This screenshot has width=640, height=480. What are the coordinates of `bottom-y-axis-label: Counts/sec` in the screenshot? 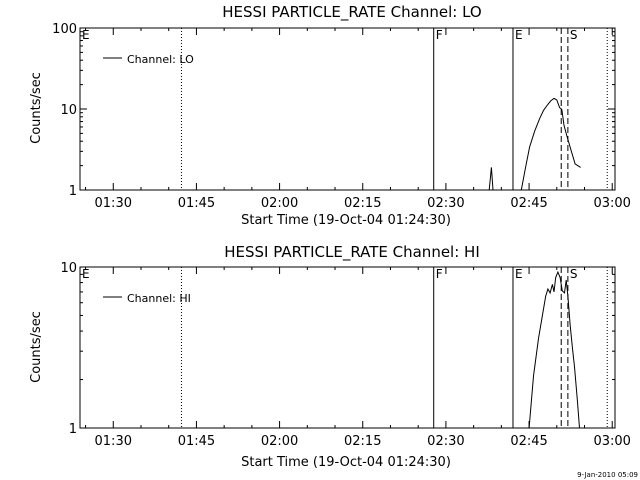 It's located at (36, 347).